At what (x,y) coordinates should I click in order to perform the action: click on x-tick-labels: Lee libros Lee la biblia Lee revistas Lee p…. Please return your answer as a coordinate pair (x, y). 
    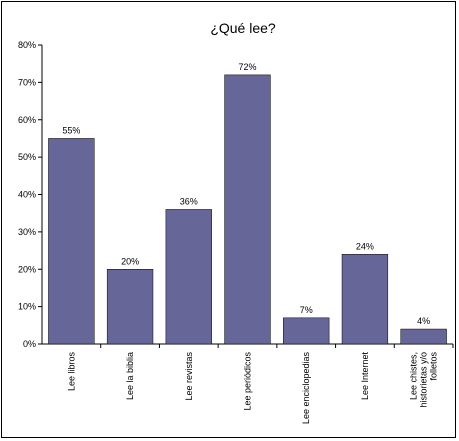
    Looking at the image, I should click on (252, 388).